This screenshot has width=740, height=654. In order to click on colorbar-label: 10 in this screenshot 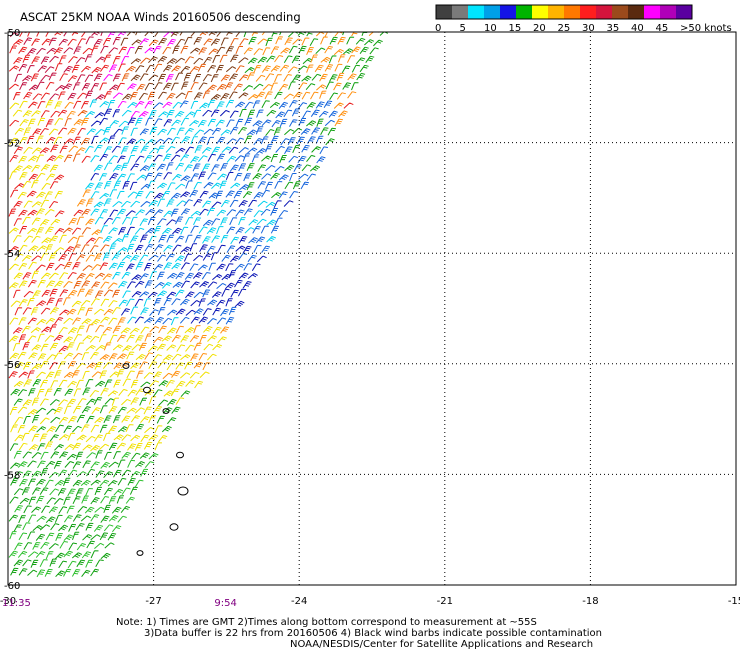, I will do `click(490, 28)`.